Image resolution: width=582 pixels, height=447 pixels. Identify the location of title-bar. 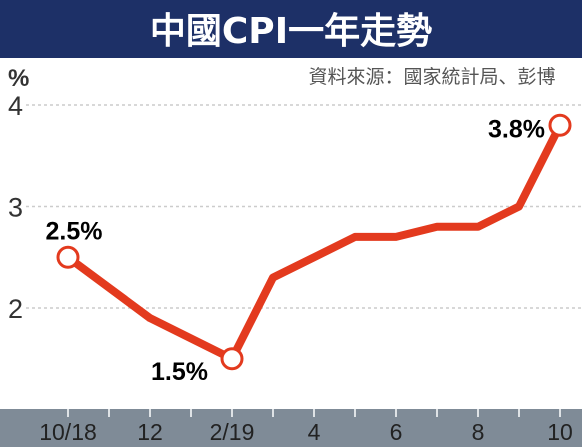
(291, 29).